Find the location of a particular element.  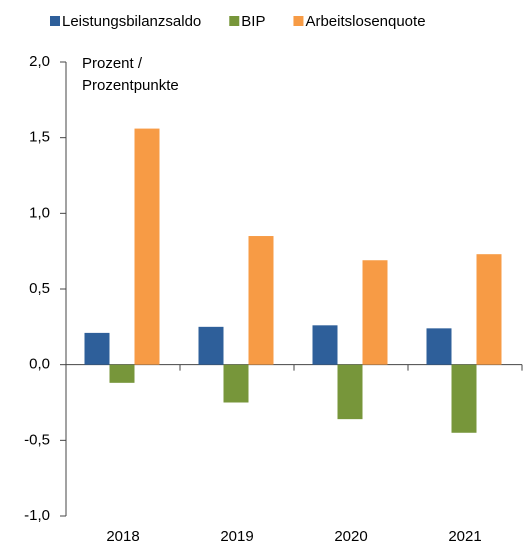

y-axis-label: Prozentpunkte is located at coordinates (130, 85).